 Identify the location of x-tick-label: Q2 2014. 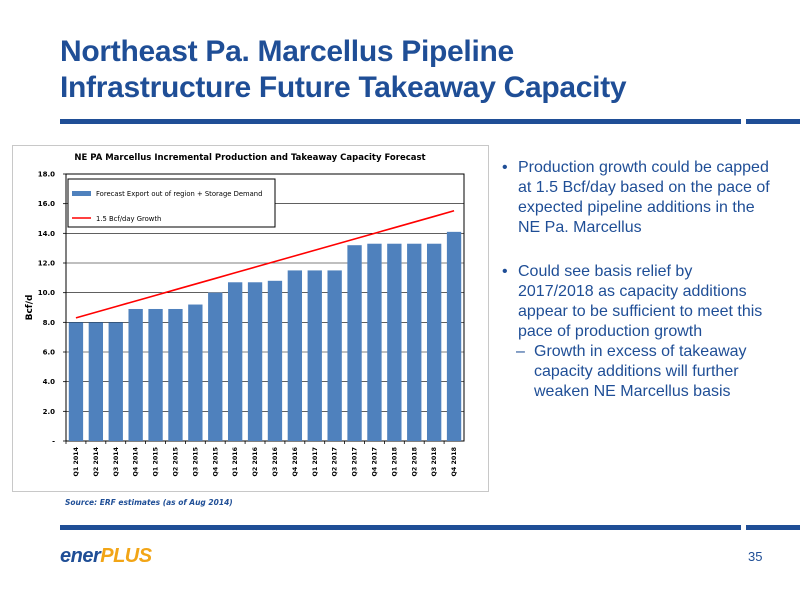
(96, 461).